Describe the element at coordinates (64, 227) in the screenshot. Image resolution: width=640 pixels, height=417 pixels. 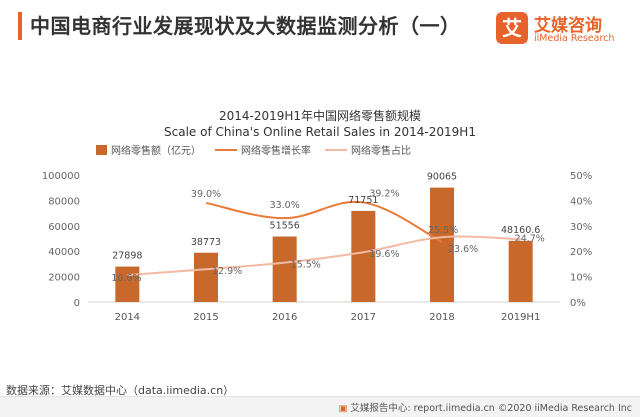
I see `left-axis-tick-label: 60000` at that location.